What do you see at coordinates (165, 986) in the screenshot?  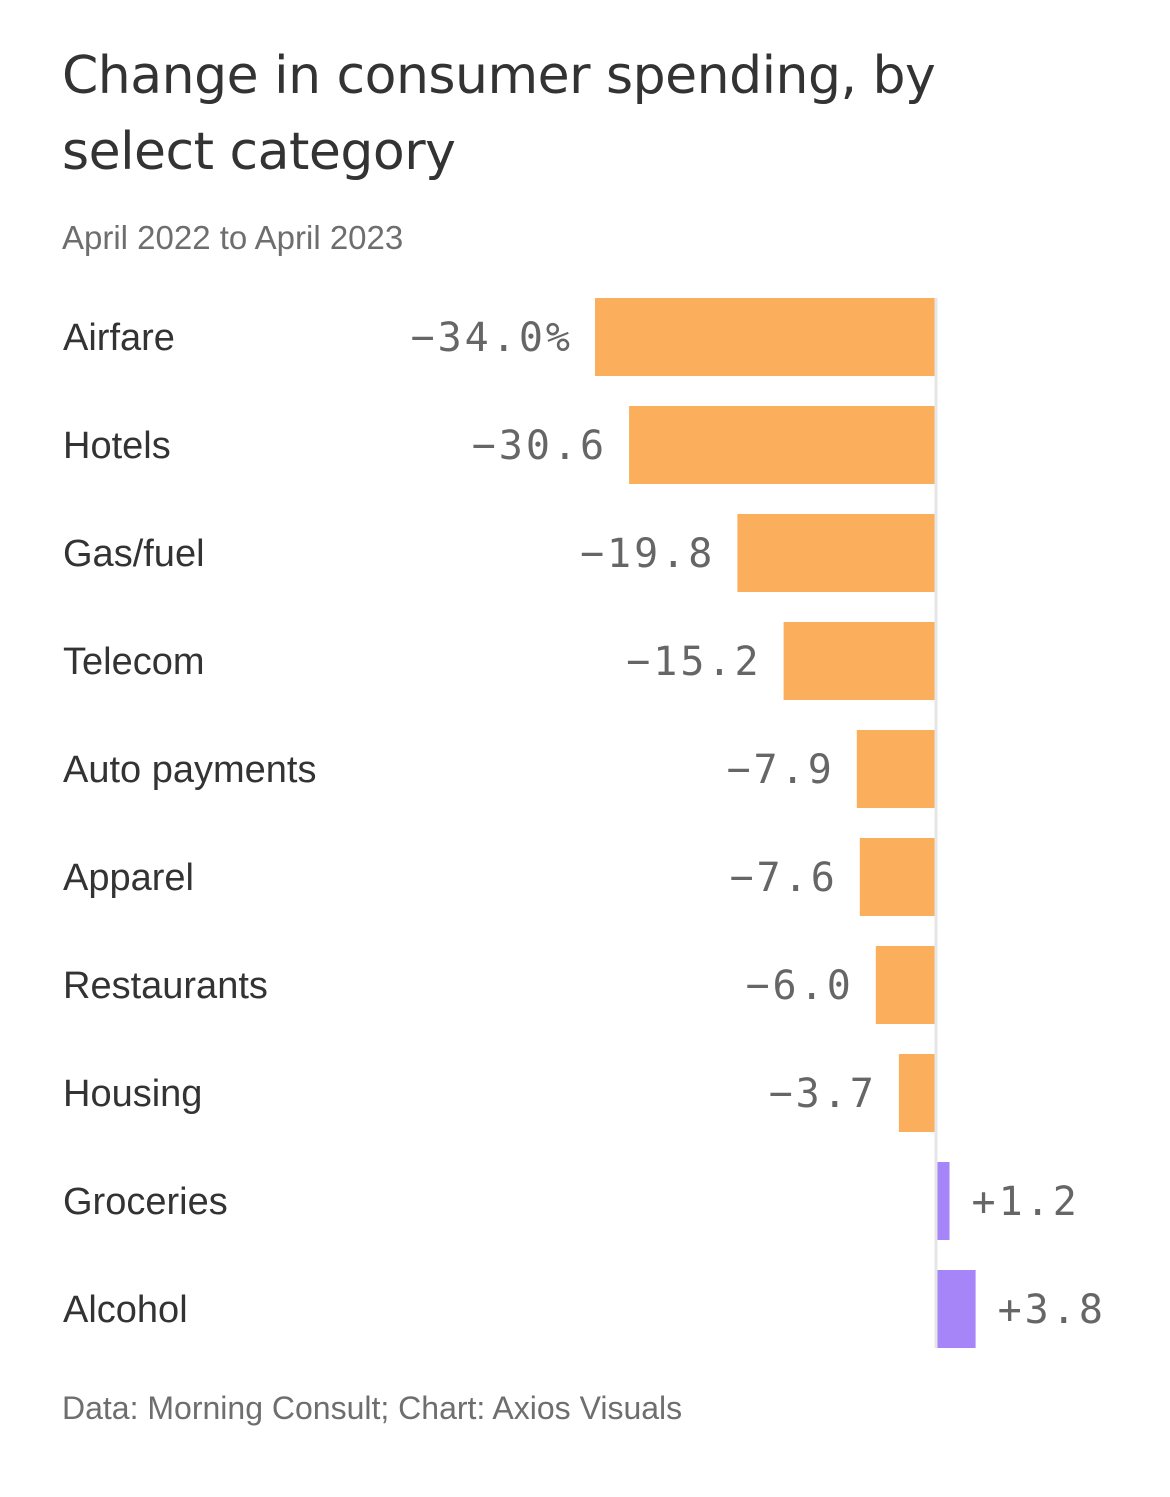 I see `category-label: Restaurants` at bounding box center [165, 986].